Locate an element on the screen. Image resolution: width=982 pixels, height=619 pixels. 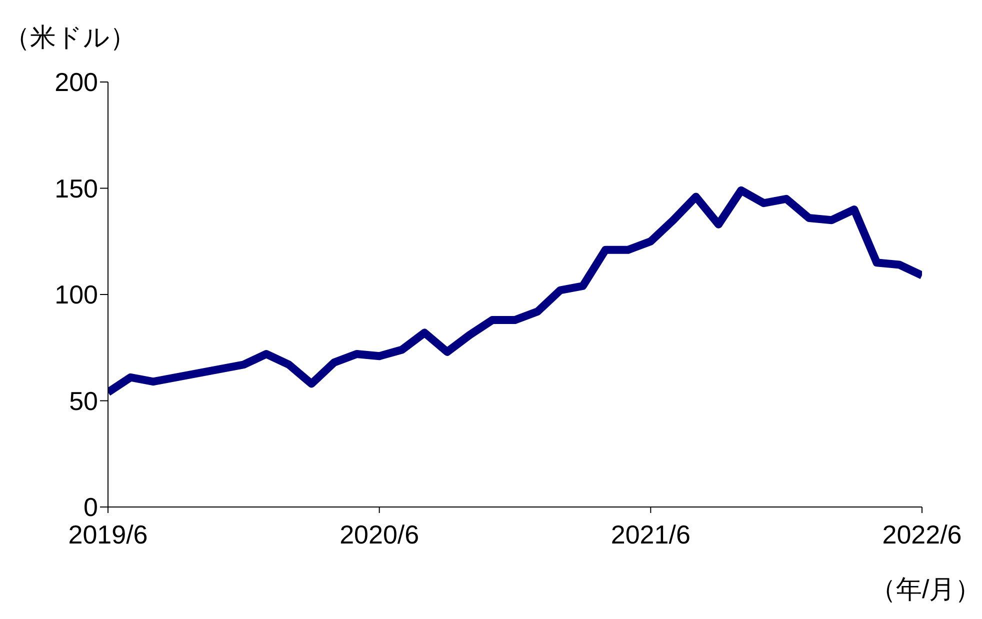
y-axis-title: （米ドル） is located at coordinates (70, 37).